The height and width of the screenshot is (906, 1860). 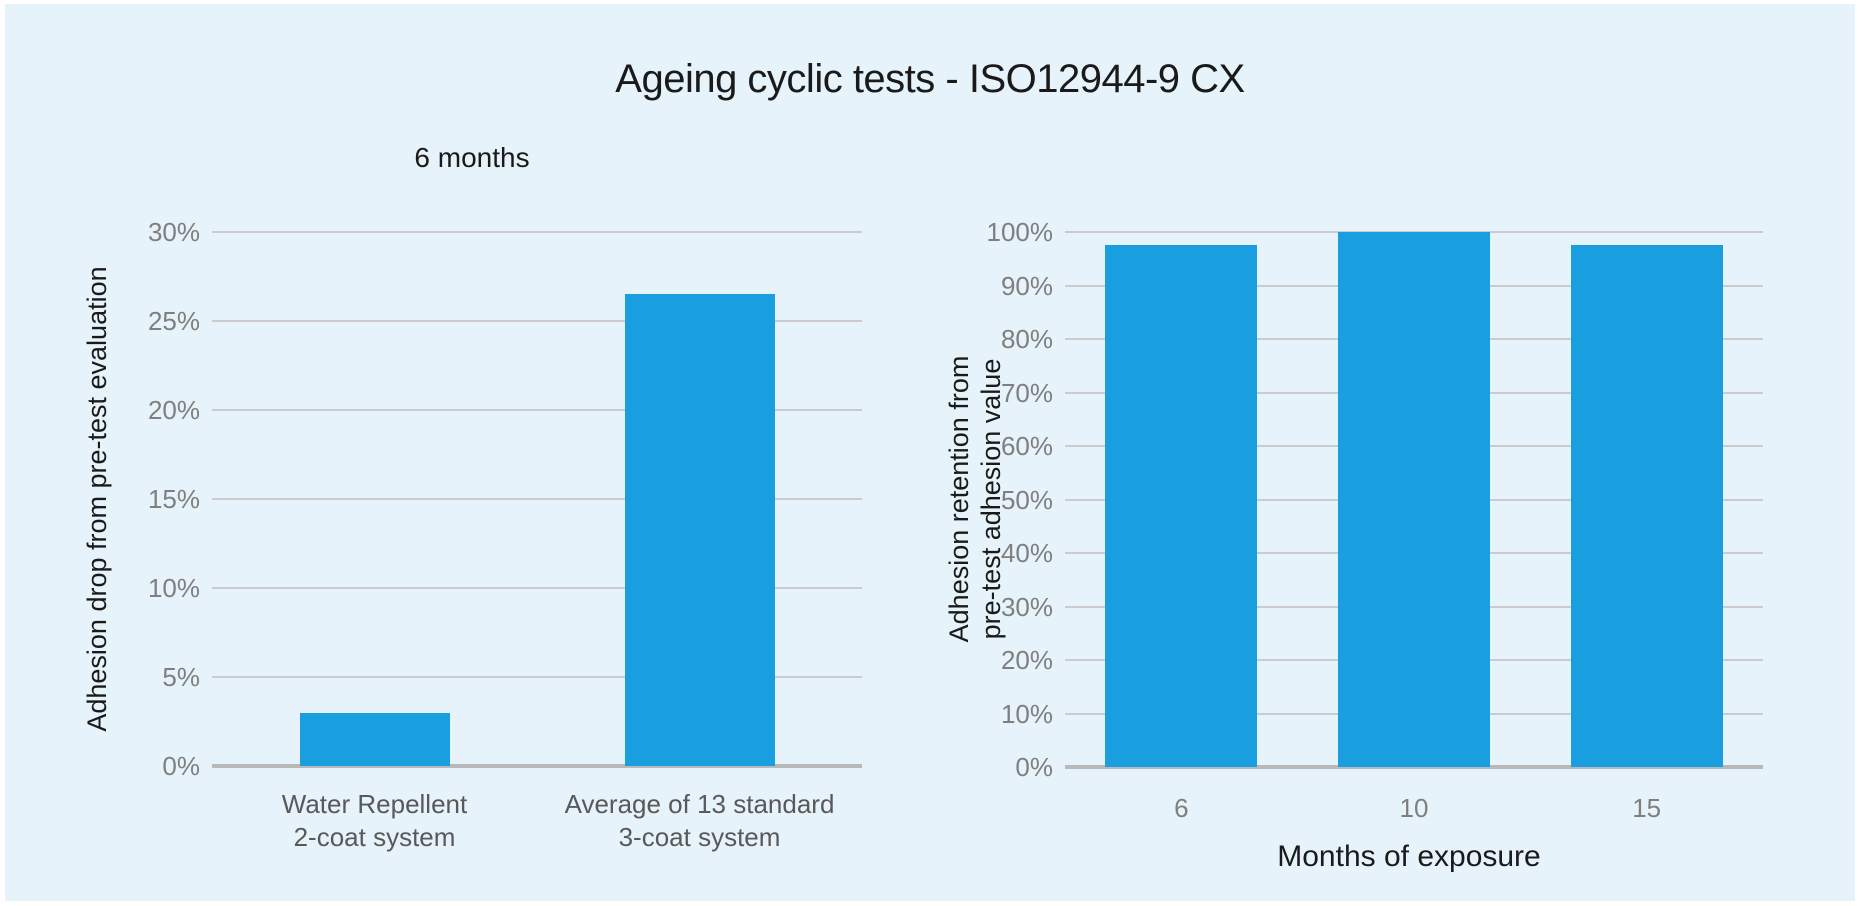 What do you see at coordinates (930, 79) in the screenshot?
I see `page-title: Ageing cyclic tests - ISO12944-9 CX` at bounding box center [930, 79].